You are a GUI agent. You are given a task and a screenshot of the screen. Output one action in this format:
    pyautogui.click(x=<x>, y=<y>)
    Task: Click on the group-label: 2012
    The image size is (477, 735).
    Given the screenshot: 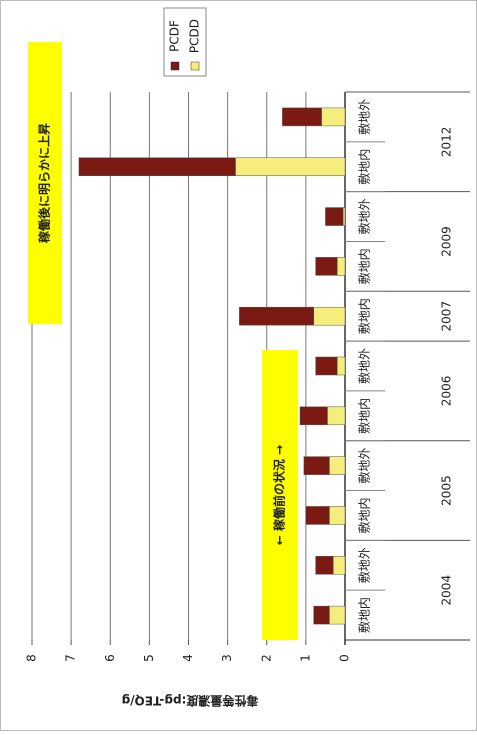 What is the action you would take?
    pyautogui.click(x=447, y=142)
    